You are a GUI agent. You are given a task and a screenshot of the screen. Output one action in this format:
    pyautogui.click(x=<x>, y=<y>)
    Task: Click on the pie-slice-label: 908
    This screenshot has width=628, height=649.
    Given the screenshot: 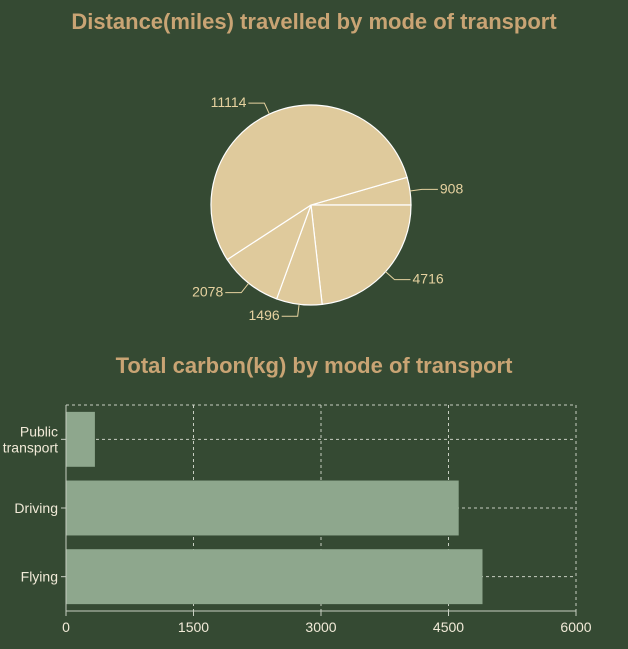 What is the action you would take?
    pyautogui.click(x=452, y=188)
    